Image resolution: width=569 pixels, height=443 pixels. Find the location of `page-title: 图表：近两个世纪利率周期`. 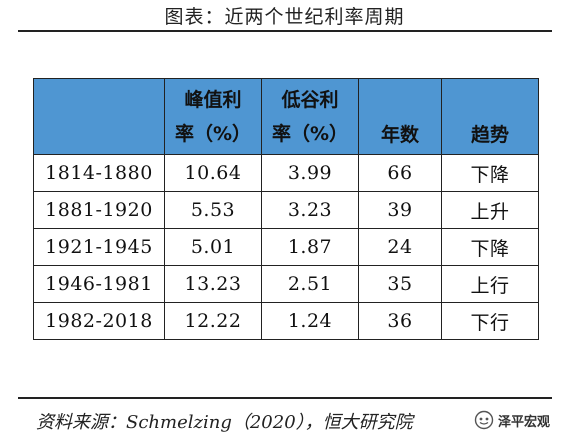

page-title: 图表：近两个世纪利率周期 is located at coordinates (284, 17).